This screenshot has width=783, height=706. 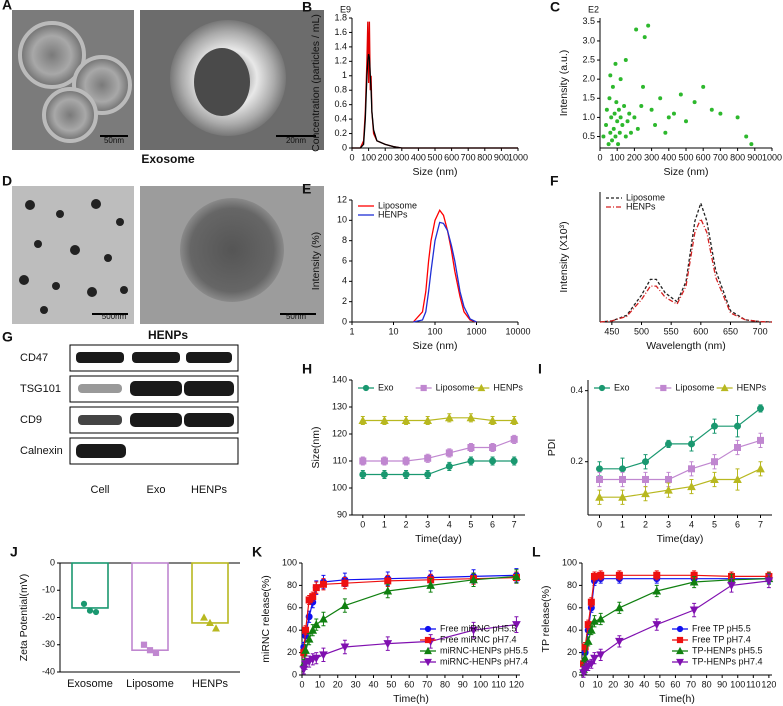 I want to click on x-tick-label: 300, so click(x=401, y=157).